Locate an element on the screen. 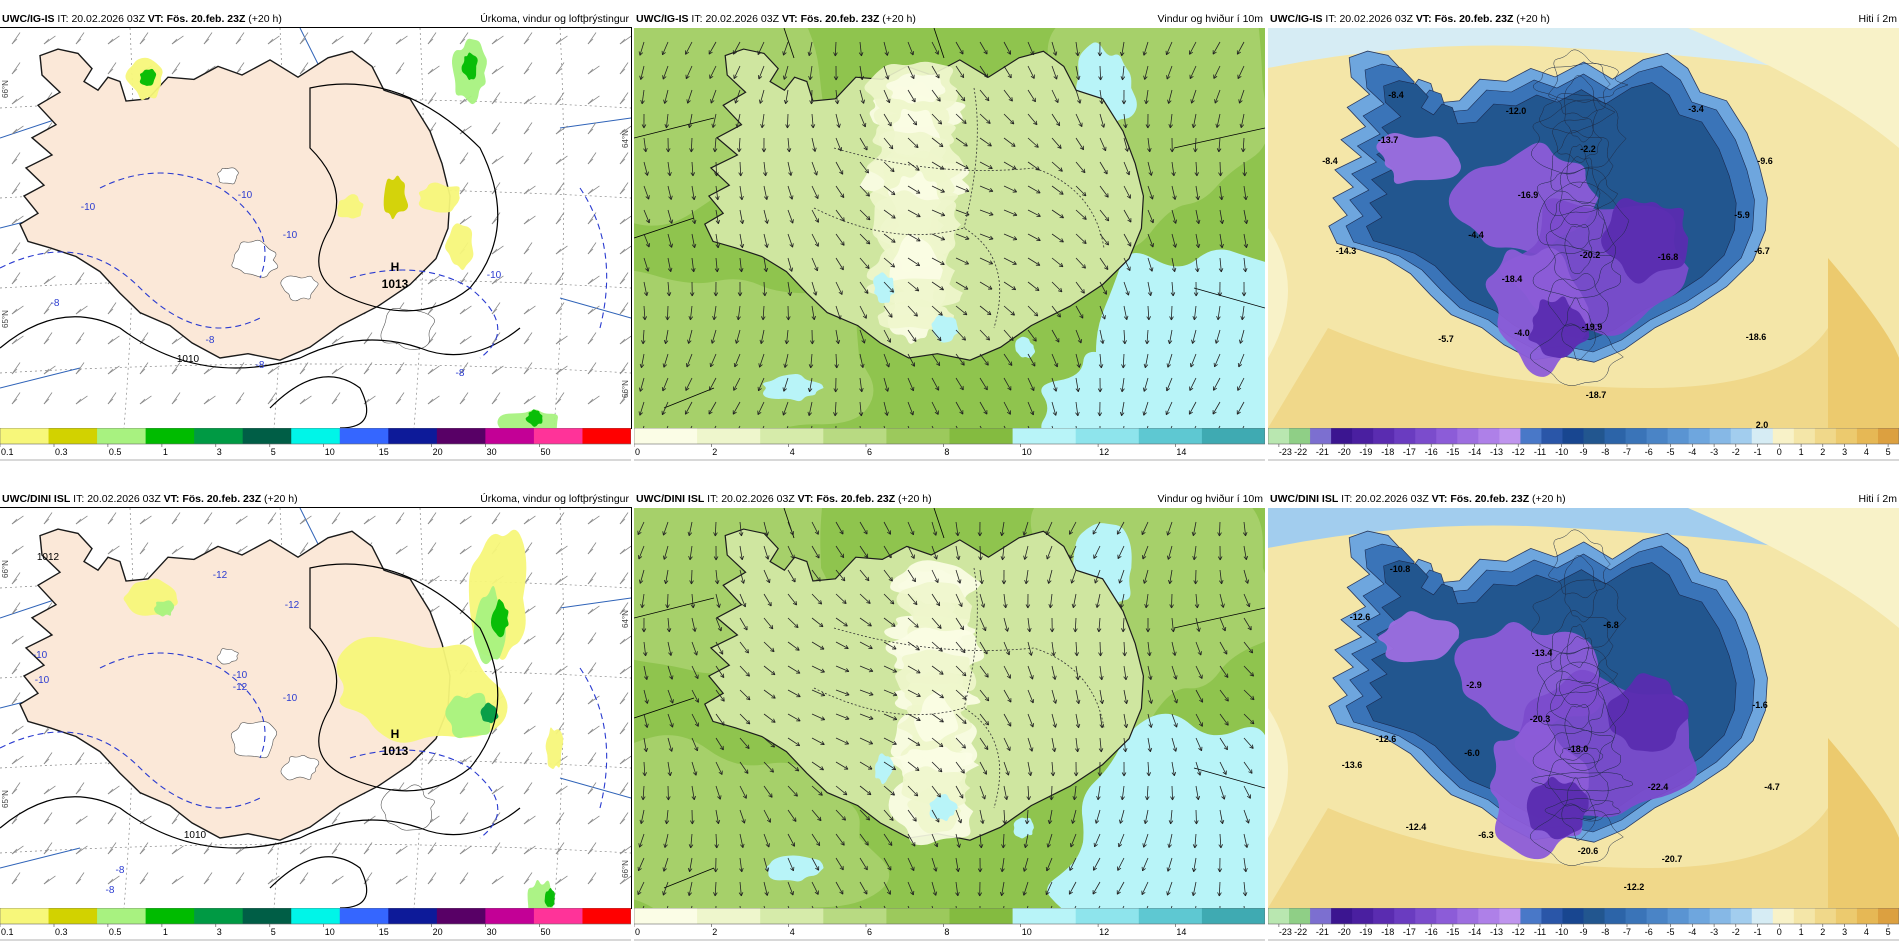  legend: 0 2 4 6 8 10 12 14 is located at coordinates (949, 925).